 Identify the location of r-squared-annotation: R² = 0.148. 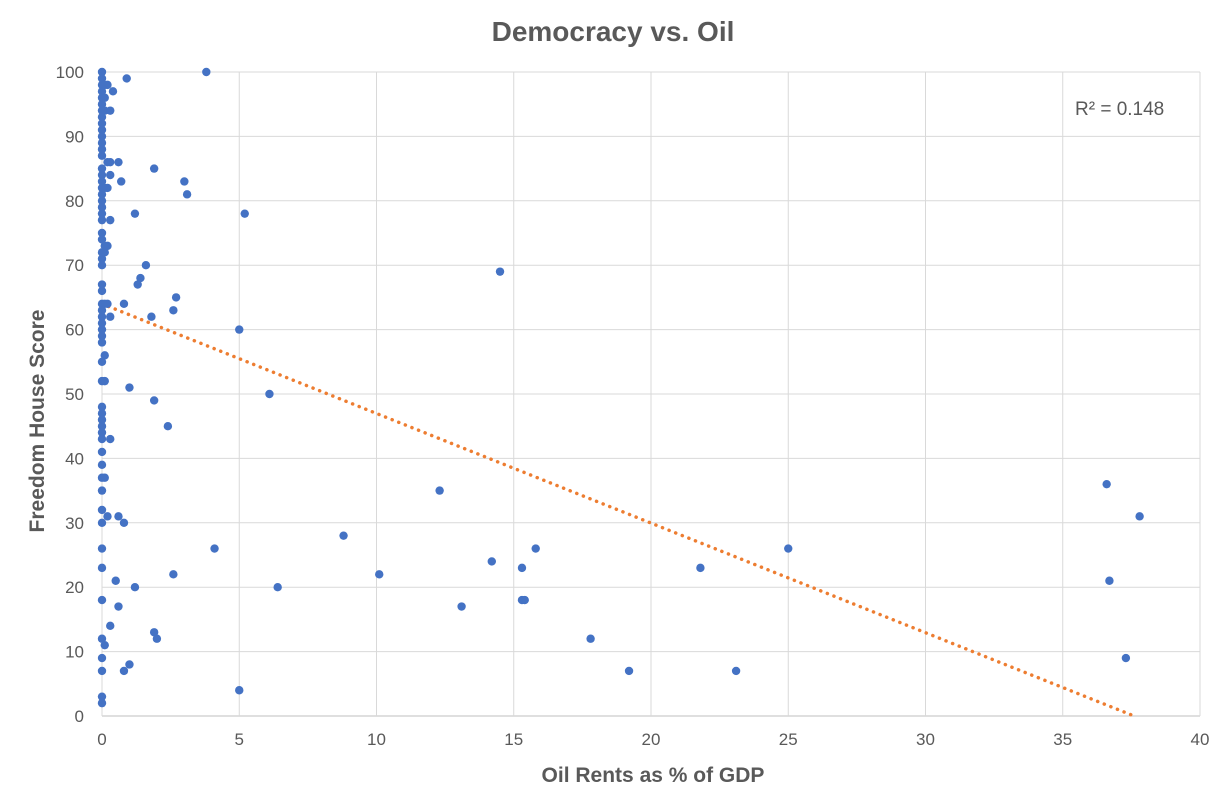
(1119, 109).